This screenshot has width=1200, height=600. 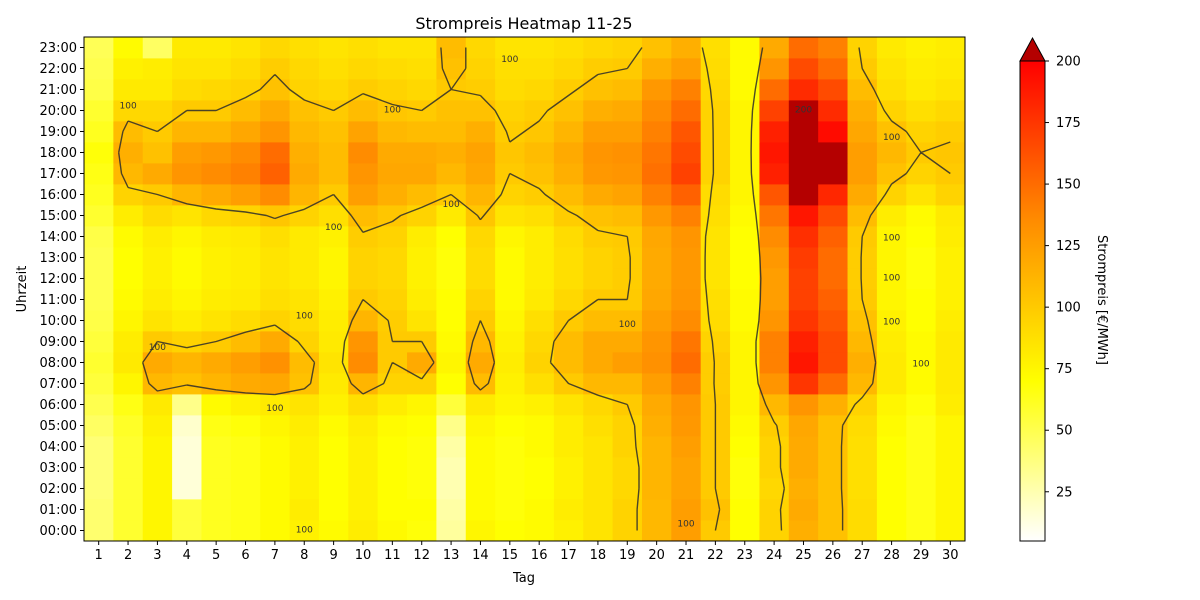 I want to click on y-tick-label: 20:00, so click(x=58, y=111).